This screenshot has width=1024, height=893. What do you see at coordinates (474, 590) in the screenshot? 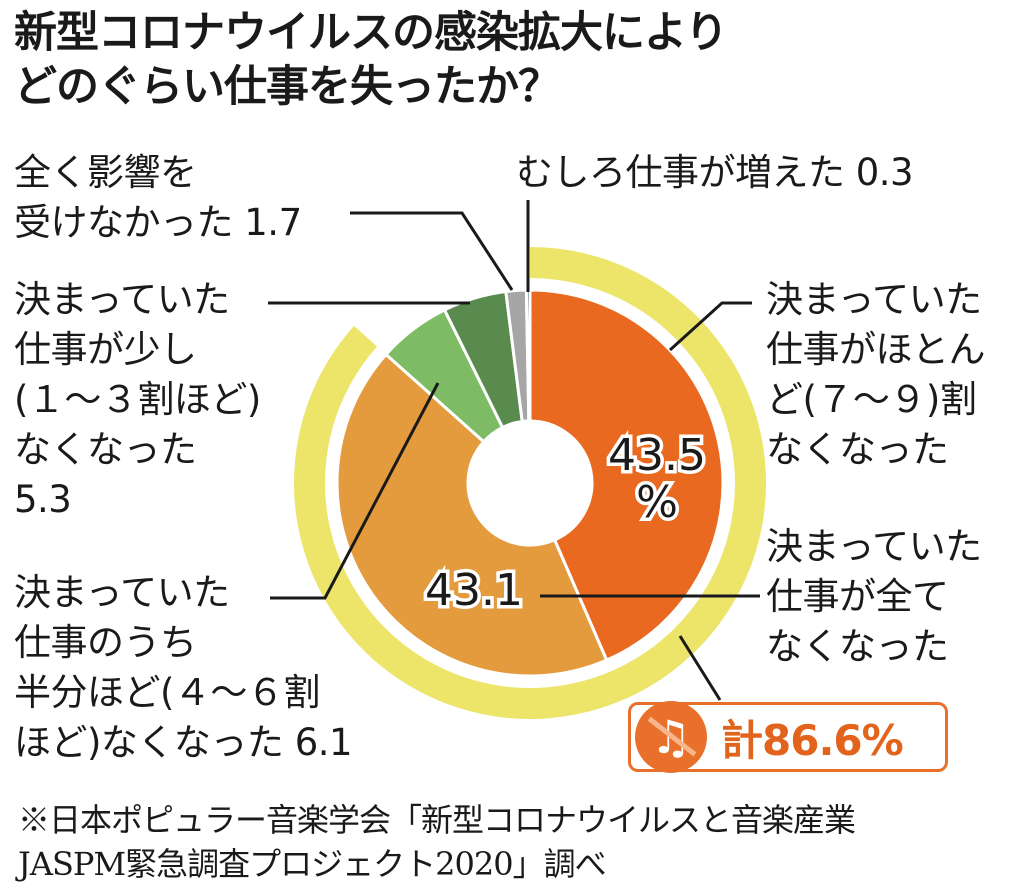
I see `data-label-most: 43.1` at bounding box center [474, 590].